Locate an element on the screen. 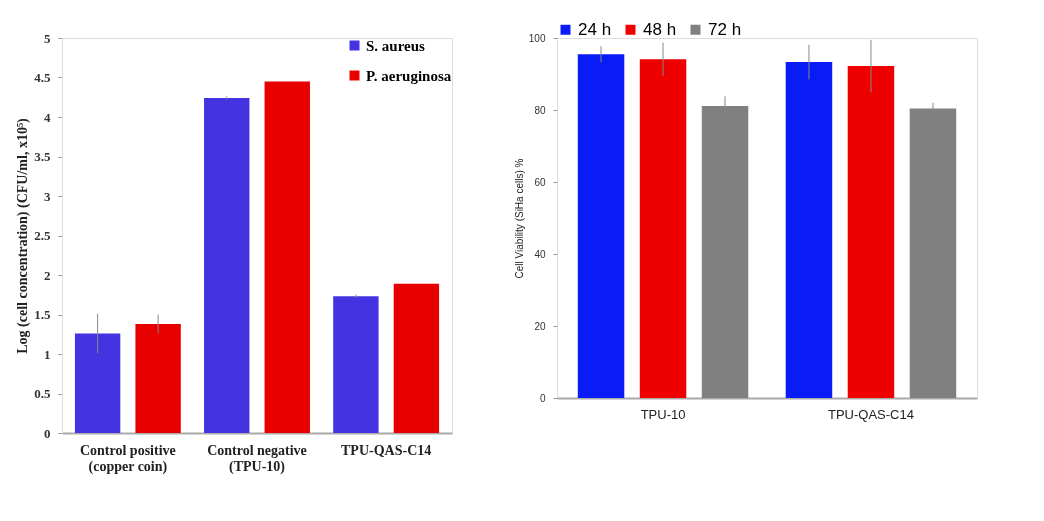  legend-label: 24 h is located at coordinates (595, 29).